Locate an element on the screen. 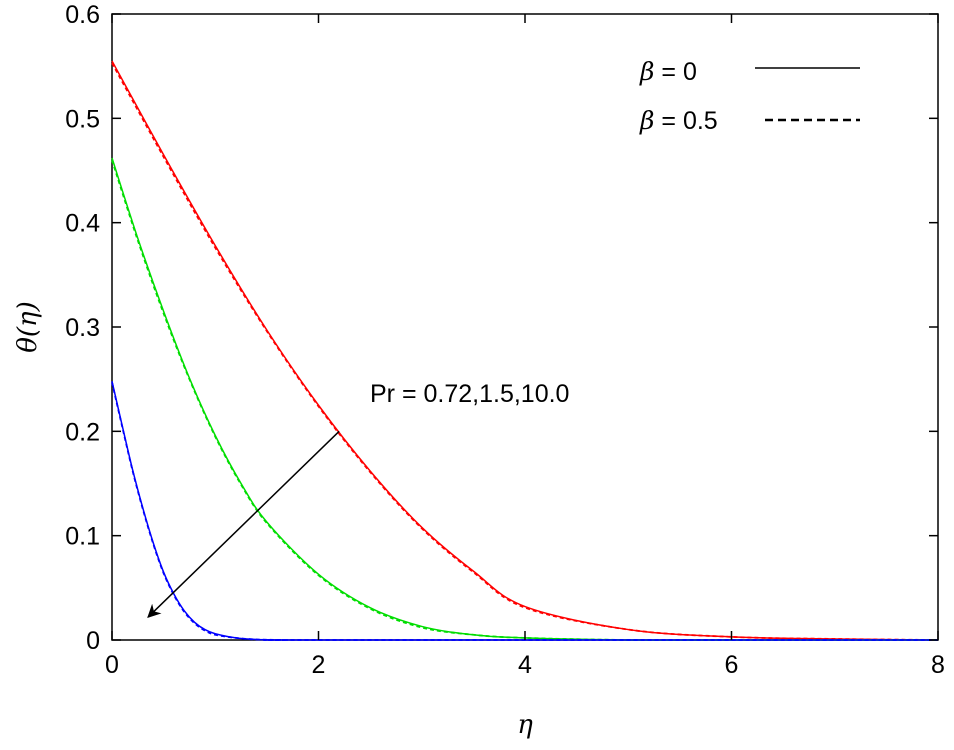 The height and width of the screenshot is (750, 954). legend-entry-2-label: β = 0.5 is located at coordinates (678, 120).